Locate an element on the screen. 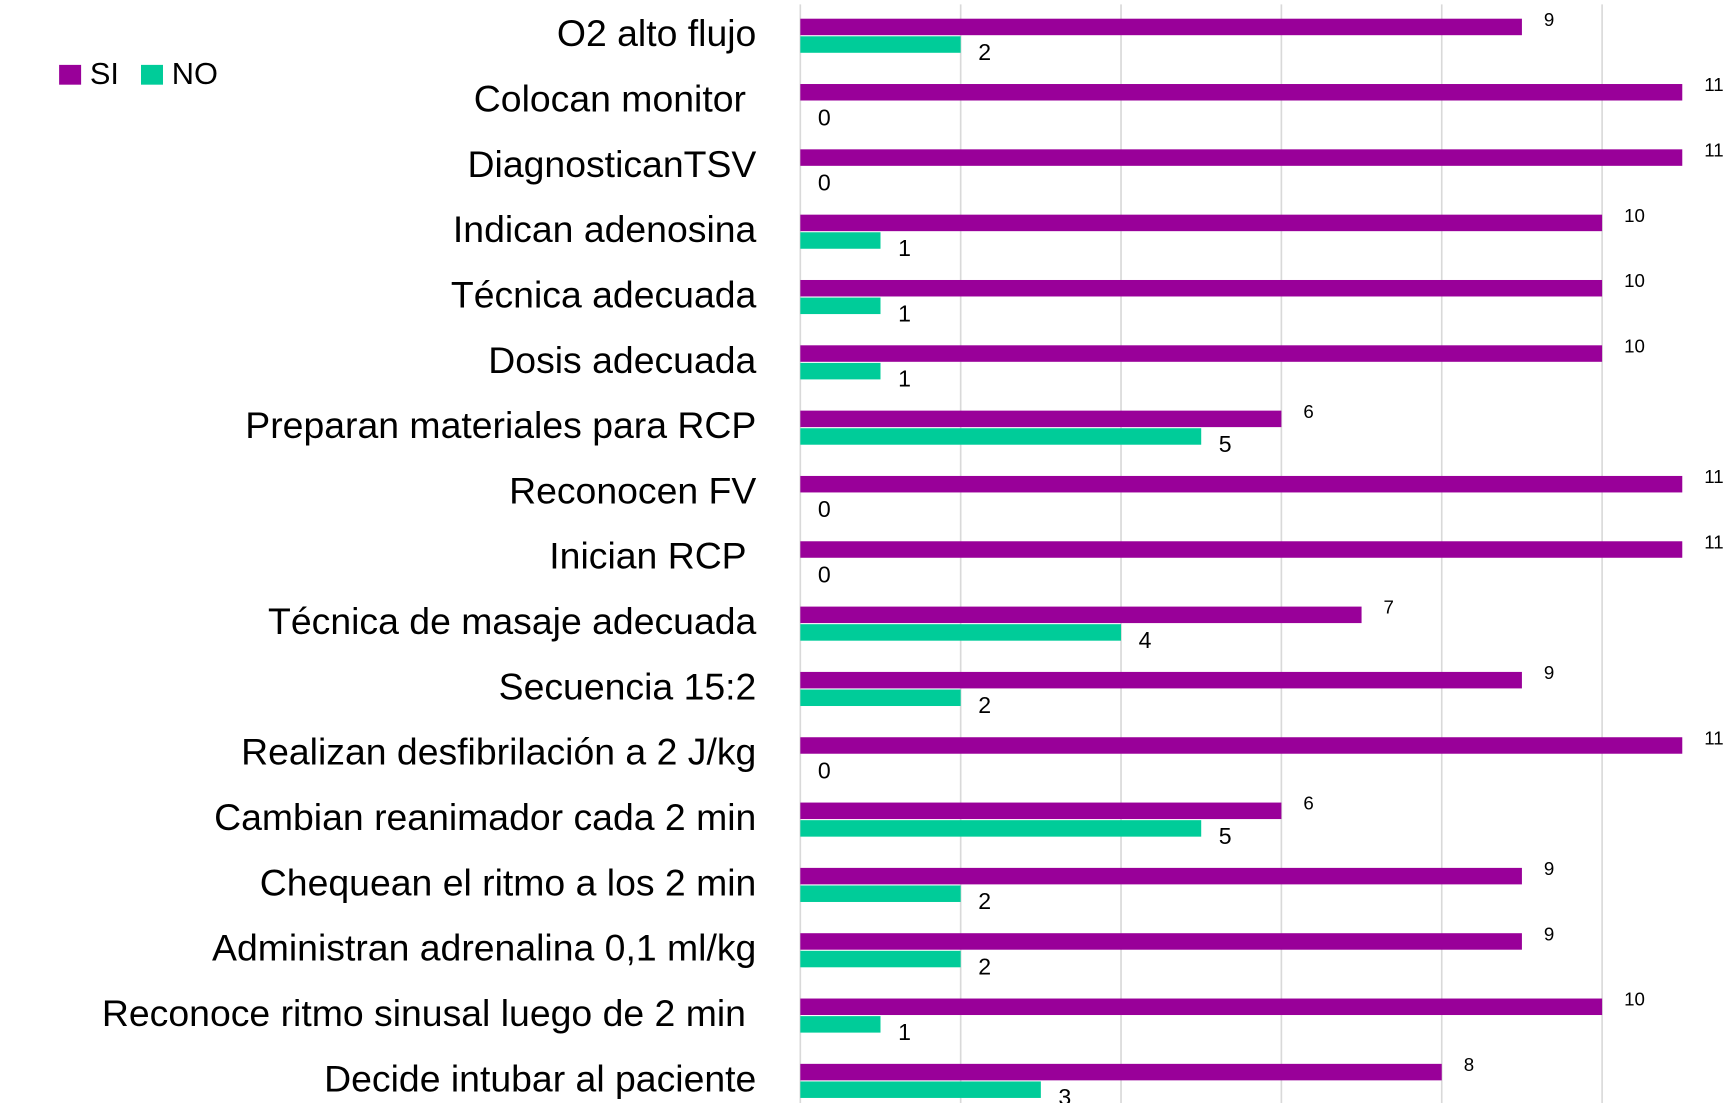 The height and width of the screenshot is (1108, 1726). category-label: Realizan desfibrilación a 2 J/kg is located at coordinates (498, 752).